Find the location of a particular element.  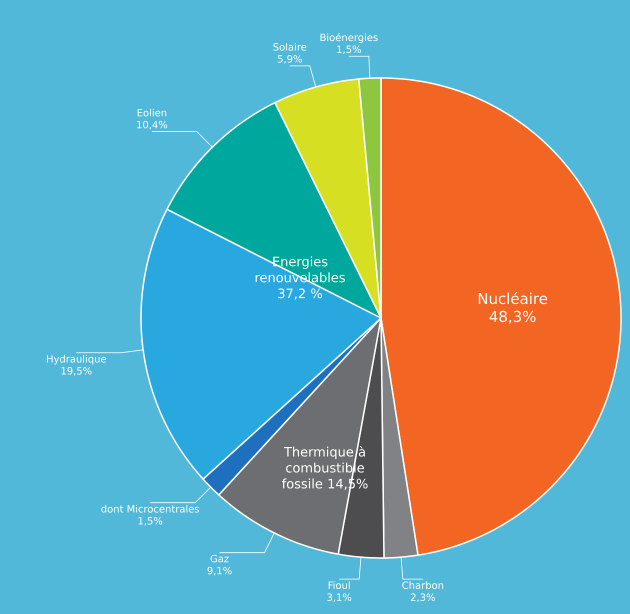

slice-label: Bioénergies is located at coordinates (349, 38).